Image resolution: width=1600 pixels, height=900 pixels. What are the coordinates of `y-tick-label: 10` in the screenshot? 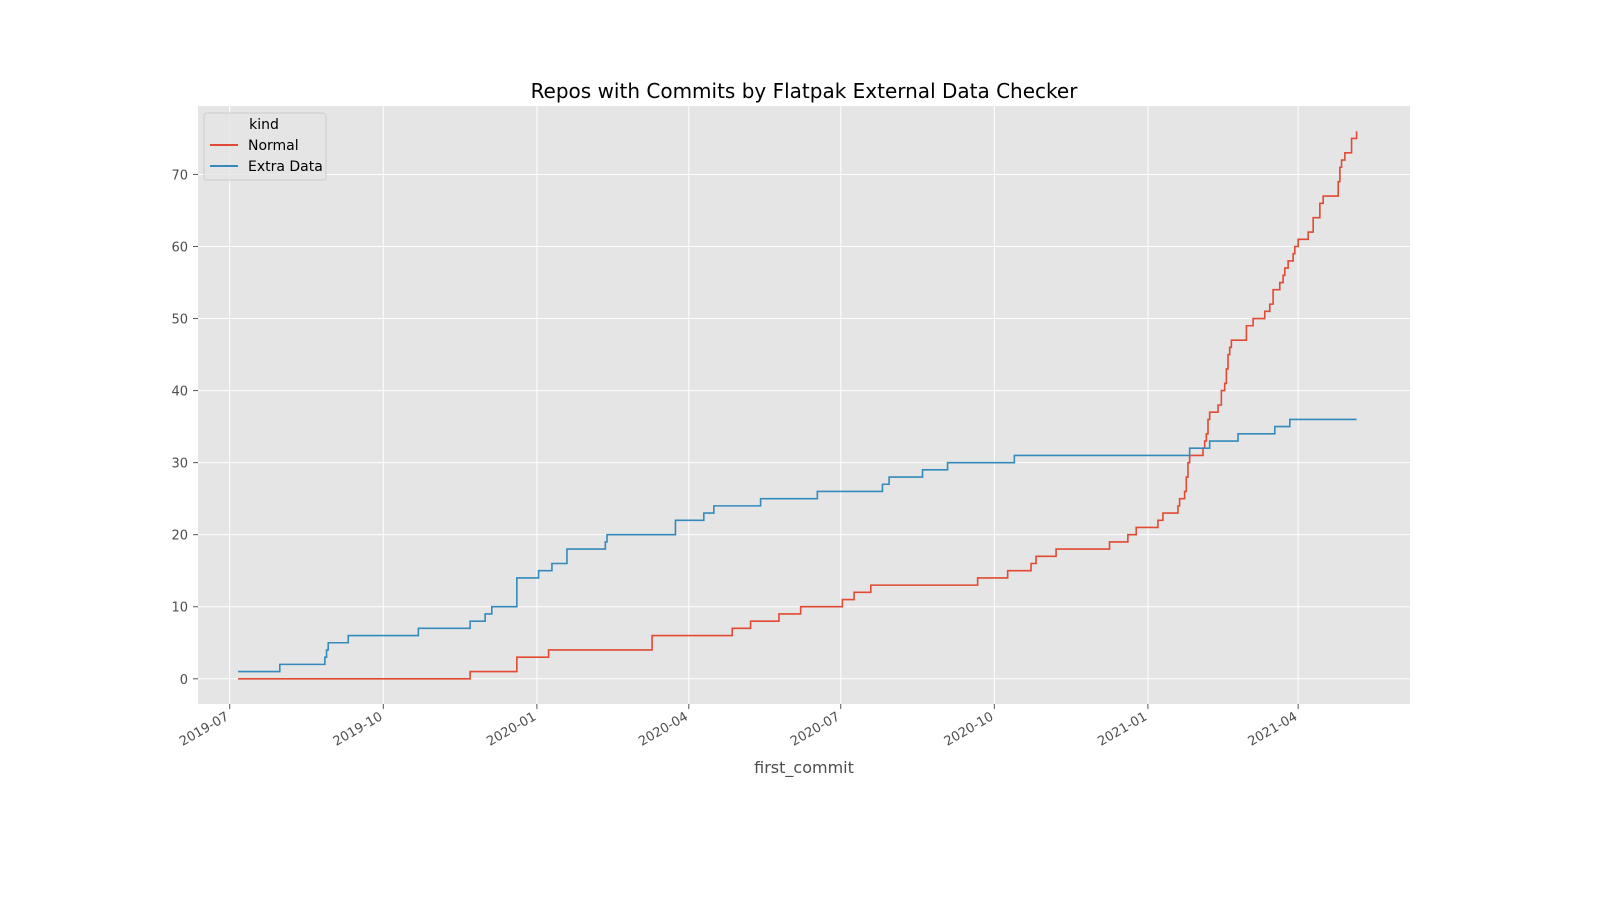 It's located at (179, 608).